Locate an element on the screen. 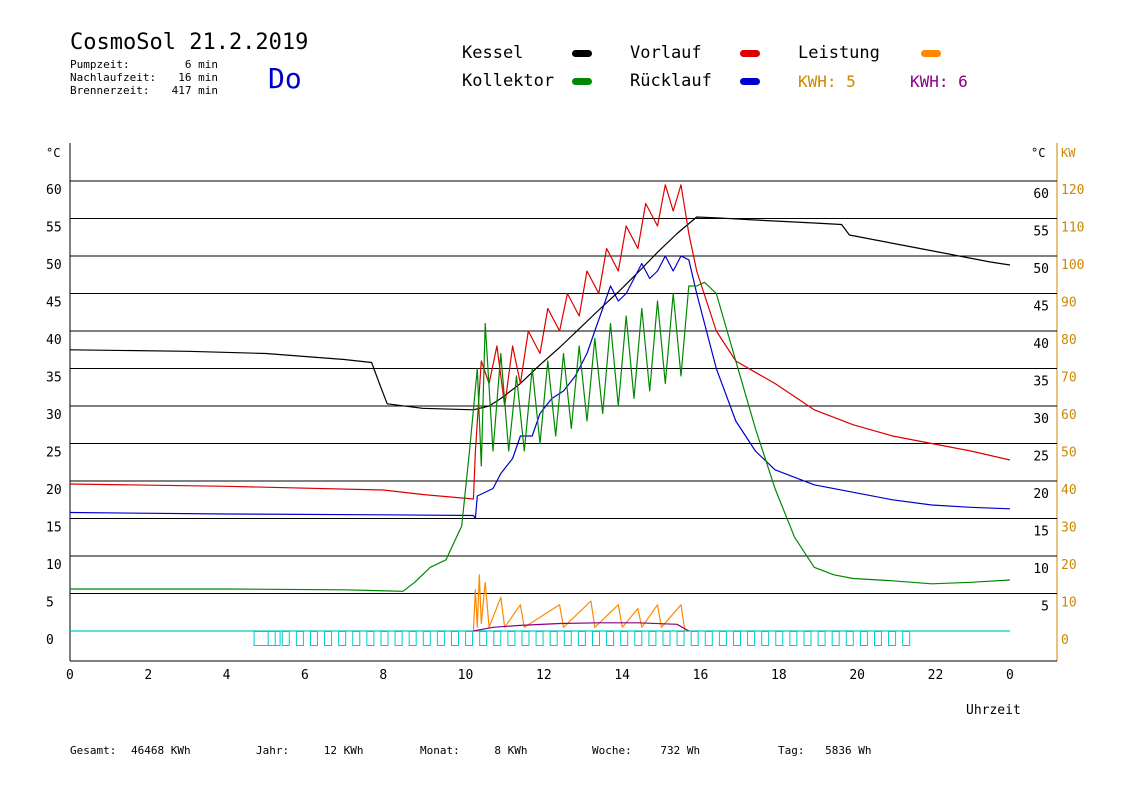 The height and width of the screenshot is (812, 1148). footer-tag-value: 5836 Wh is located at coordinates (848, 750).